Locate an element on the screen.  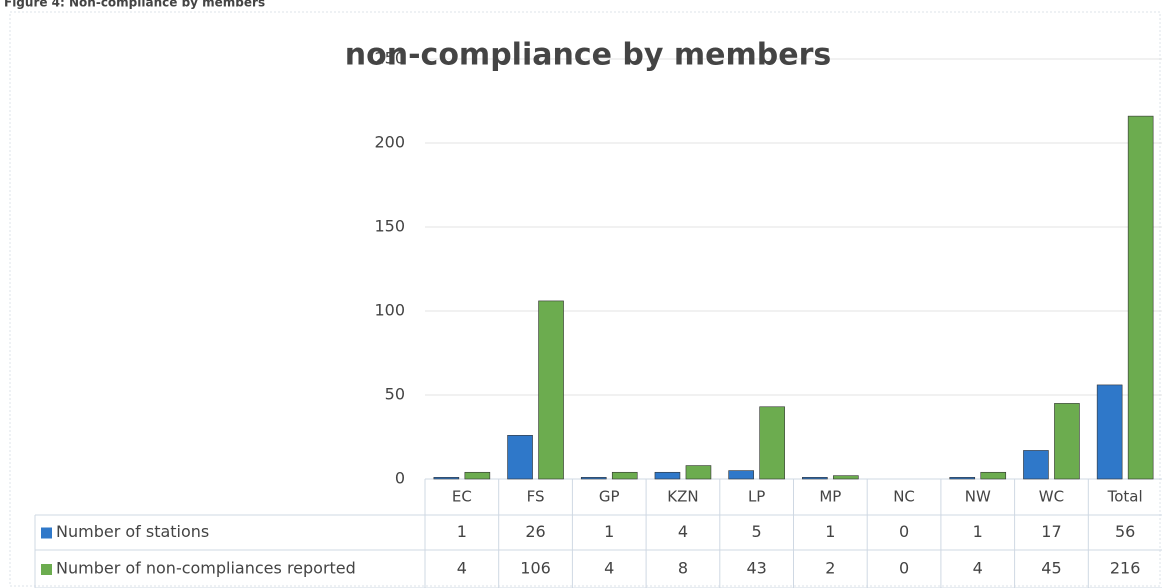
x-tick-label: GP is located at coordinates (609, 497).